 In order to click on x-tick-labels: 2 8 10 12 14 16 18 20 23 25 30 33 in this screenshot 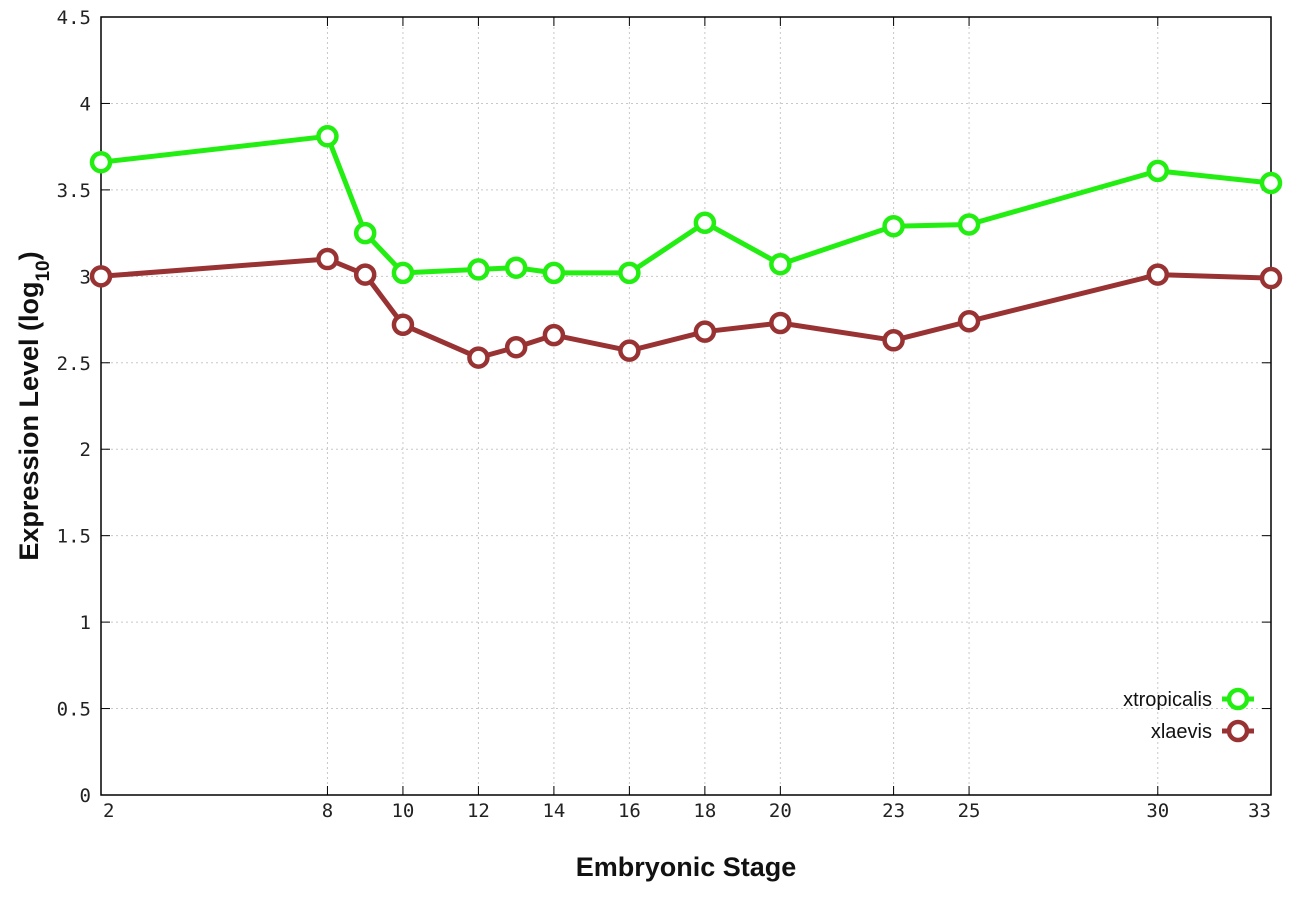, I will do `click(687, 811)`.